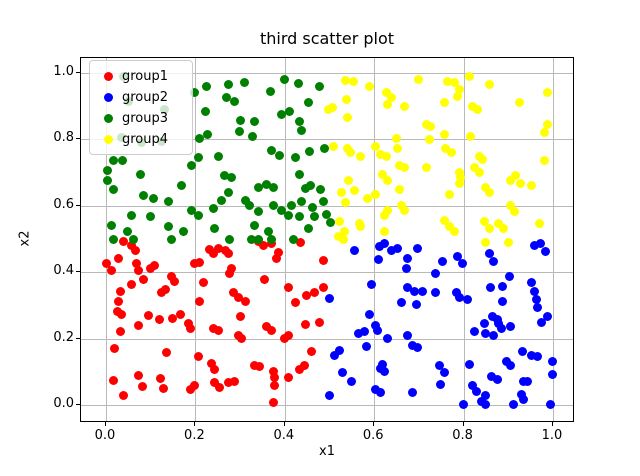 The width and height of the screenshot is (640, 476). What do you see at coordinates (141, 97) in the screenshot?
I see `legend-row-group2: group2` at bounding box center [141, 97].